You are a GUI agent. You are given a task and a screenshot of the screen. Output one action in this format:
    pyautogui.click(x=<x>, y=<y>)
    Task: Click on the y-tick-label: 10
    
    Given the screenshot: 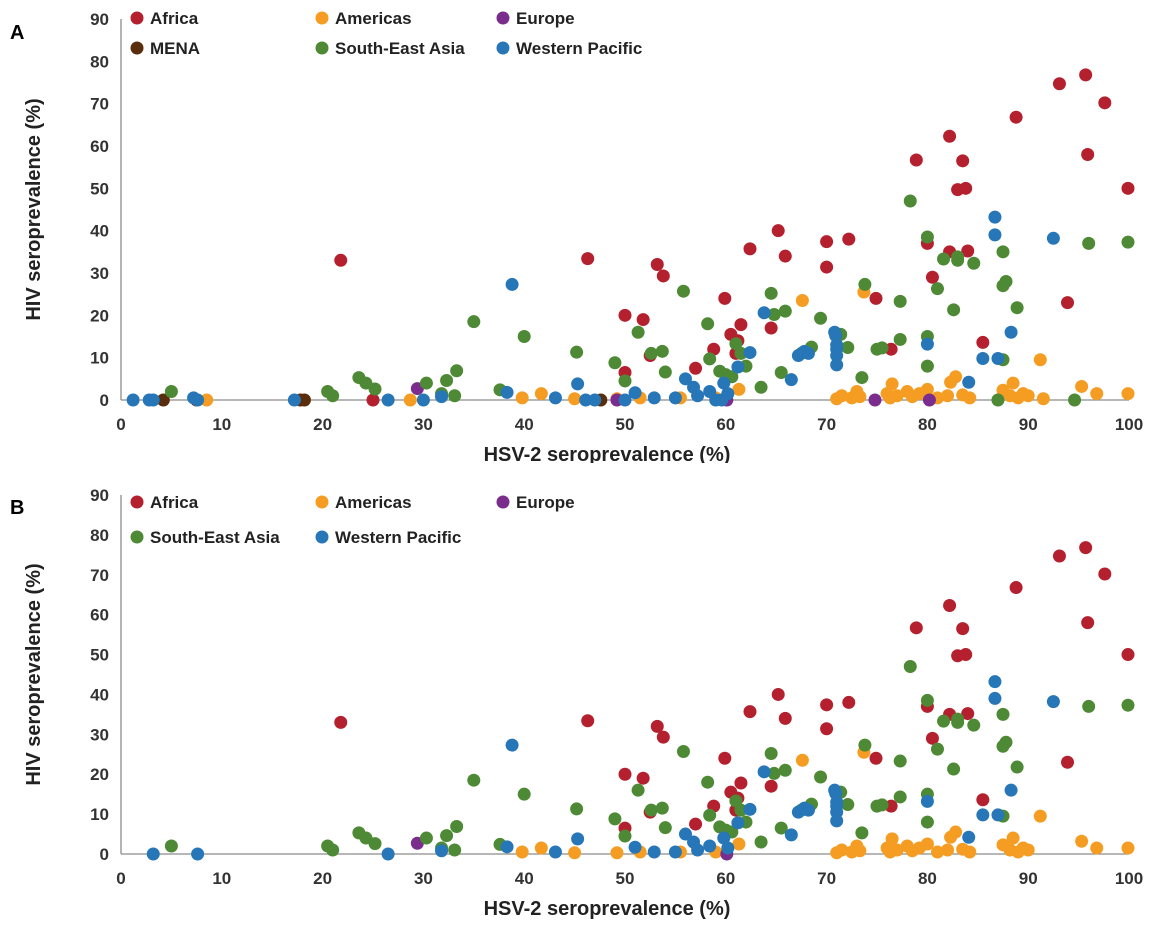 What is the action you would take?
    pyautogui.click(x=99, y=814)
    